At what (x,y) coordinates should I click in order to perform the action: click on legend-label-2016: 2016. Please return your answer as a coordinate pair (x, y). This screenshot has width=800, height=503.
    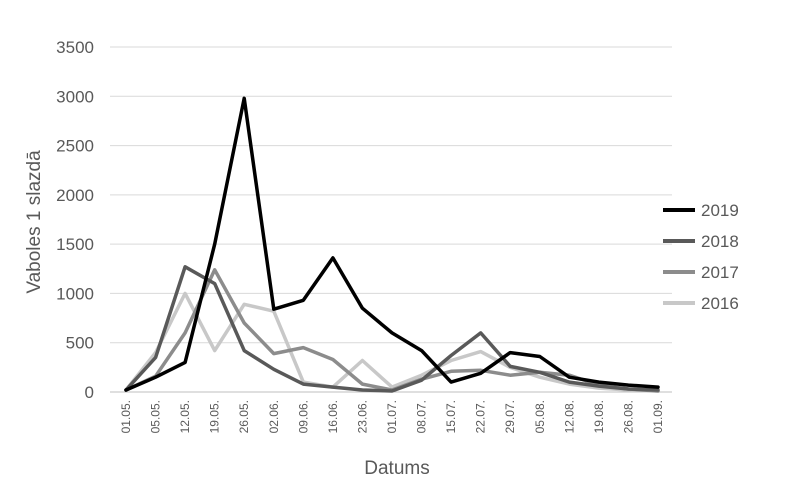
    Looking at the image, I should click on (720, 303).